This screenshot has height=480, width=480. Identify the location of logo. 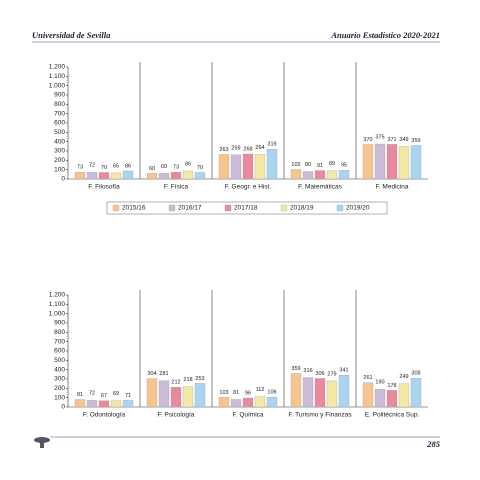
(42, 442).